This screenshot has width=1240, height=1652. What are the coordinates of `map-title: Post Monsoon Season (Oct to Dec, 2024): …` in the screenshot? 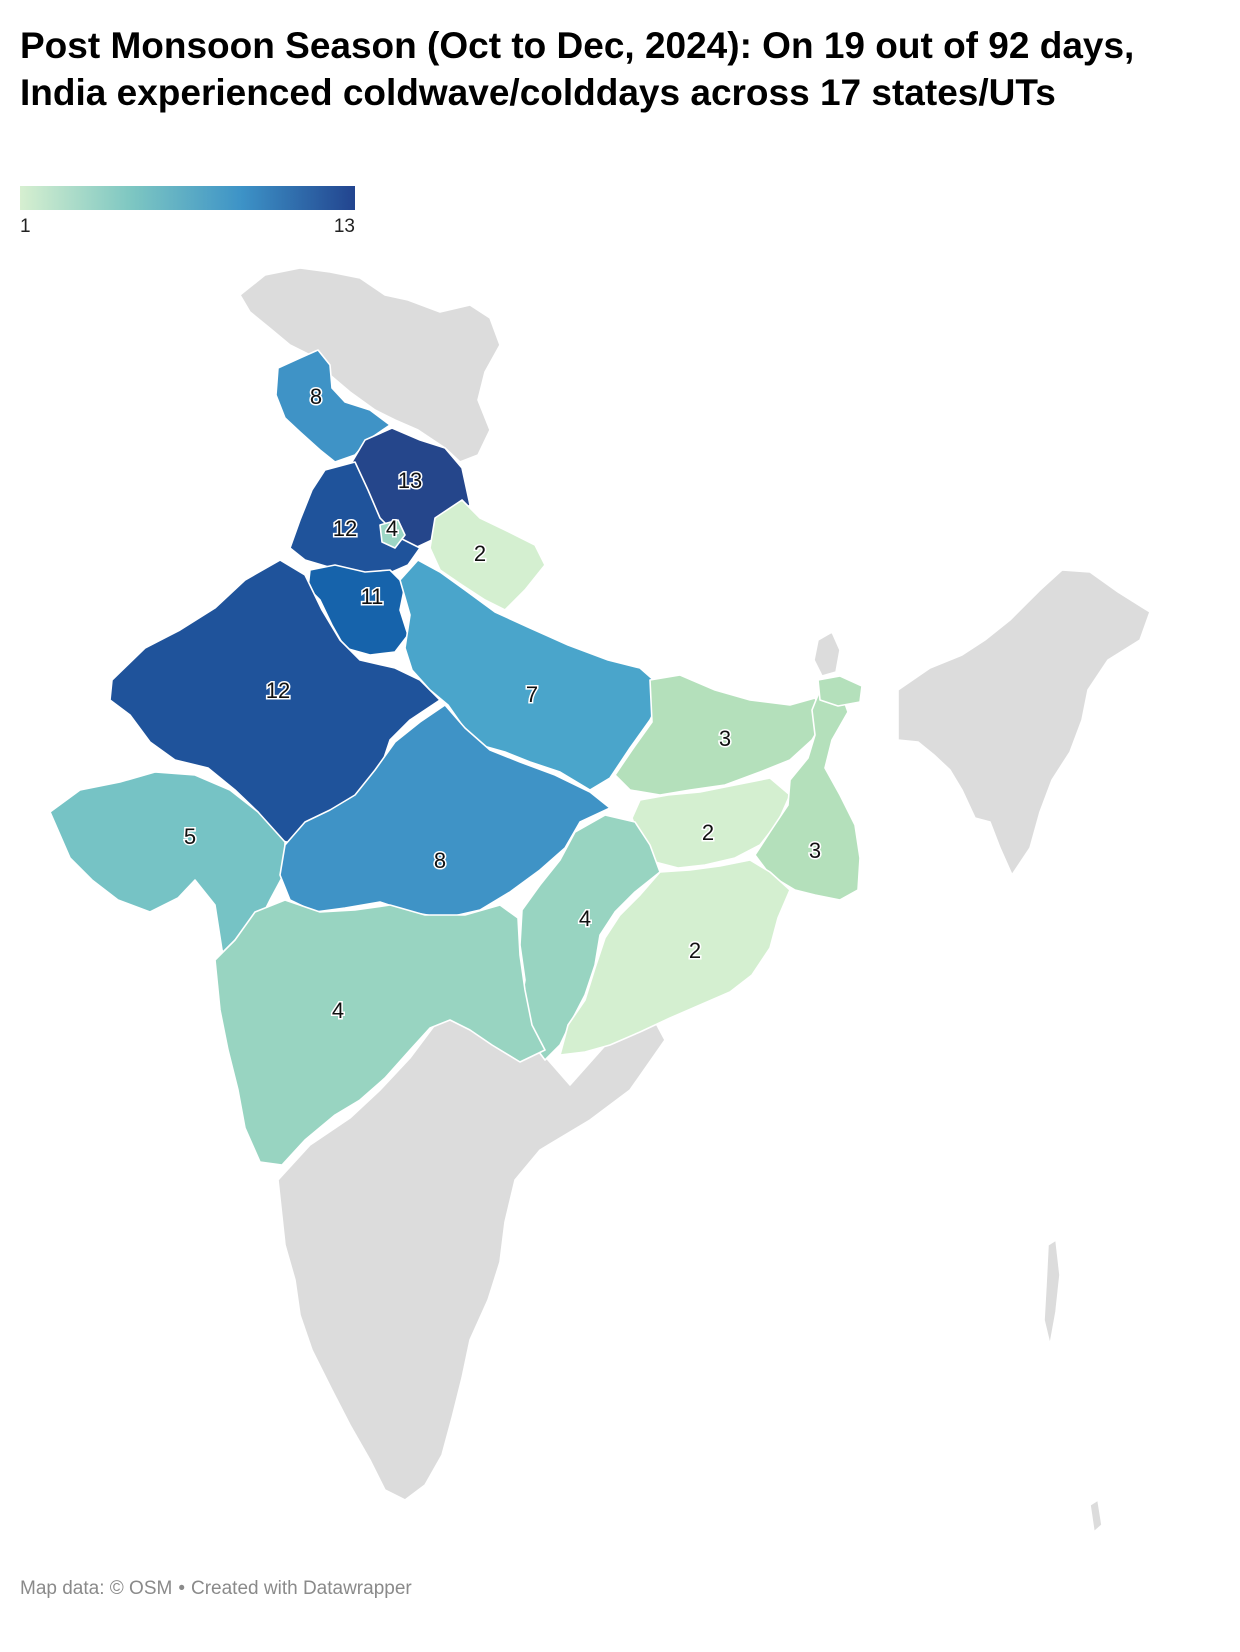 It's located at (577, 69).